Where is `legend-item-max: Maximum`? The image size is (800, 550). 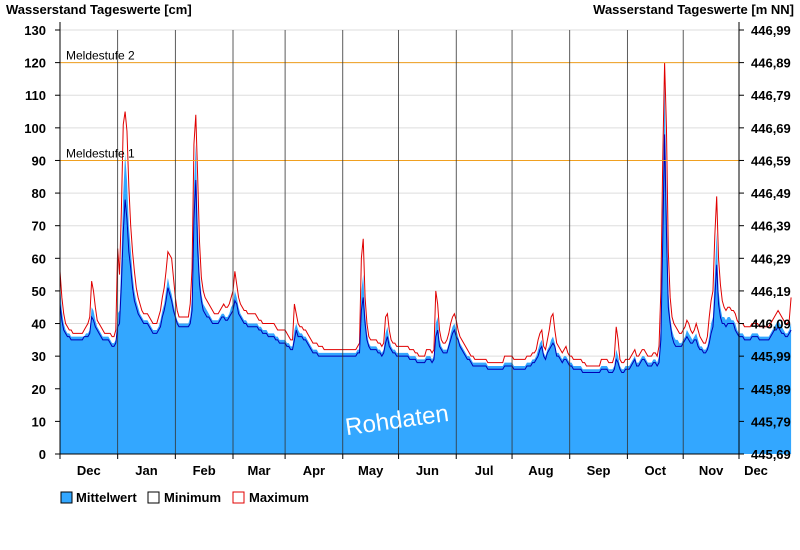 legend-item-max: Maximum is located at coordinates (270, 497).